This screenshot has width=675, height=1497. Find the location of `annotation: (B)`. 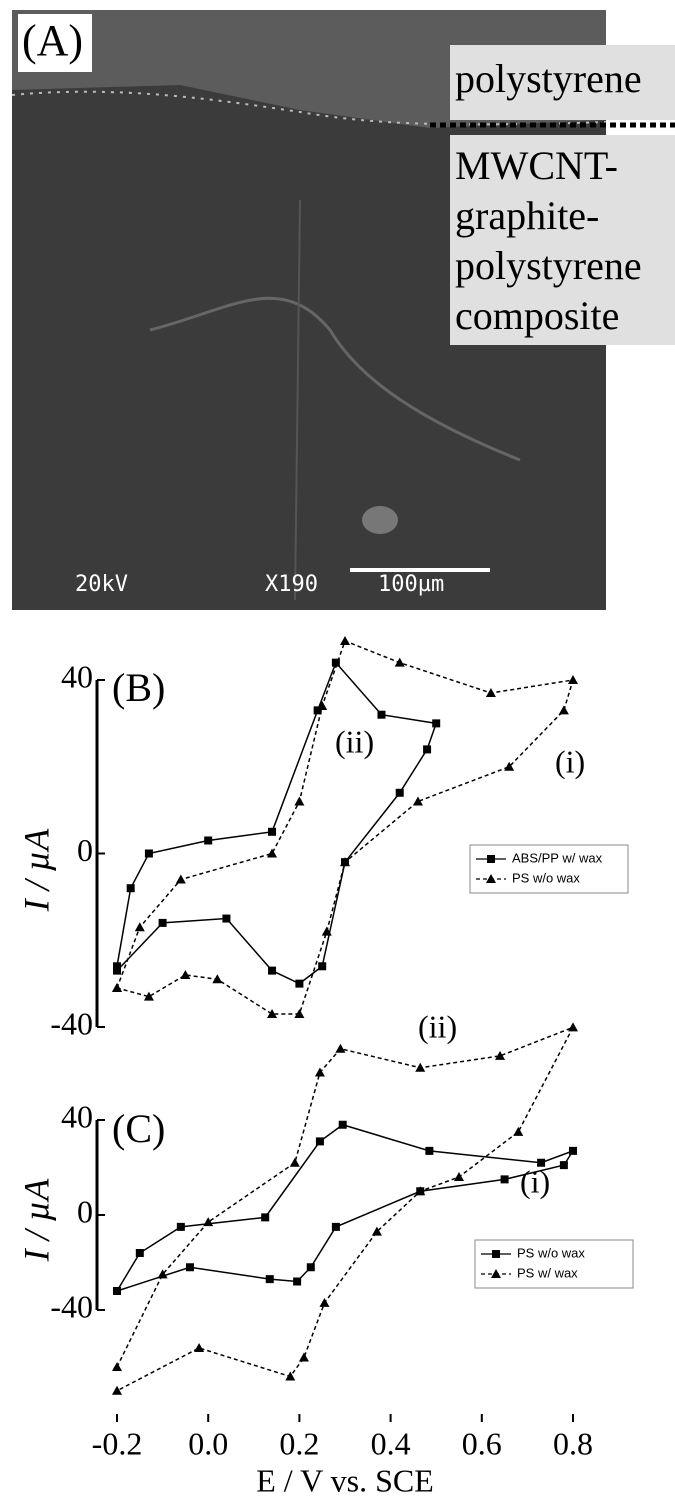

annotation: (B) is located at coordinates (138, 687).